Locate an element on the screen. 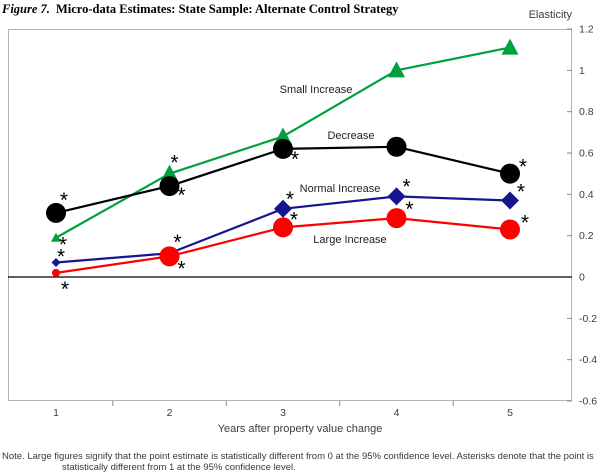 This screenshot has width=600, height=473. y-tick-label: 1 is located at coordinates (582, 71).